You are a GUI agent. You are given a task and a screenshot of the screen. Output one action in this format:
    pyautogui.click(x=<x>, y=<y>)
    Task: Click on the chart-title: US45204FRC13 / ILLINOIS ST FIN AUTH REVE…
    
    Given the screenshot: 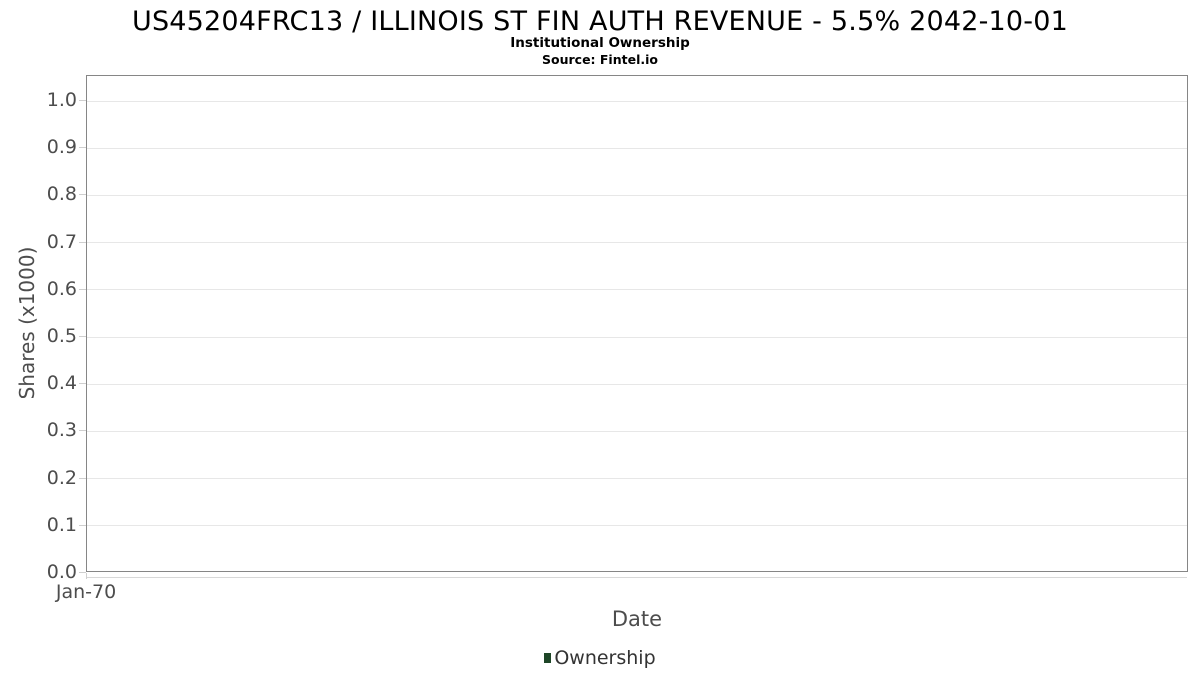 What is the action you would take?
    pyautogui.click(x=599, y=21)
    